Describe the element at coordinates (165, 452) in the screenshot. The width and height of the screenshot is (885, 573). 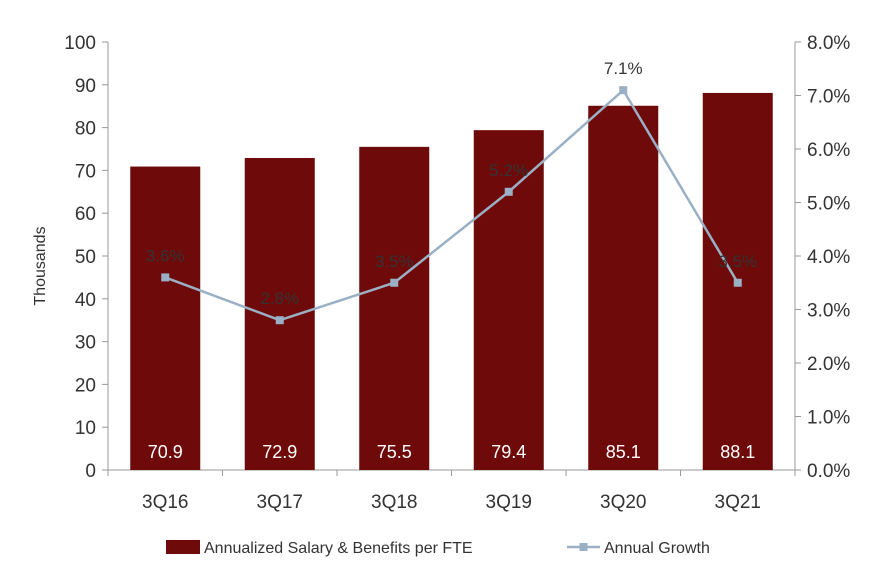
I see `bar-value-label: 70.9` at that location.